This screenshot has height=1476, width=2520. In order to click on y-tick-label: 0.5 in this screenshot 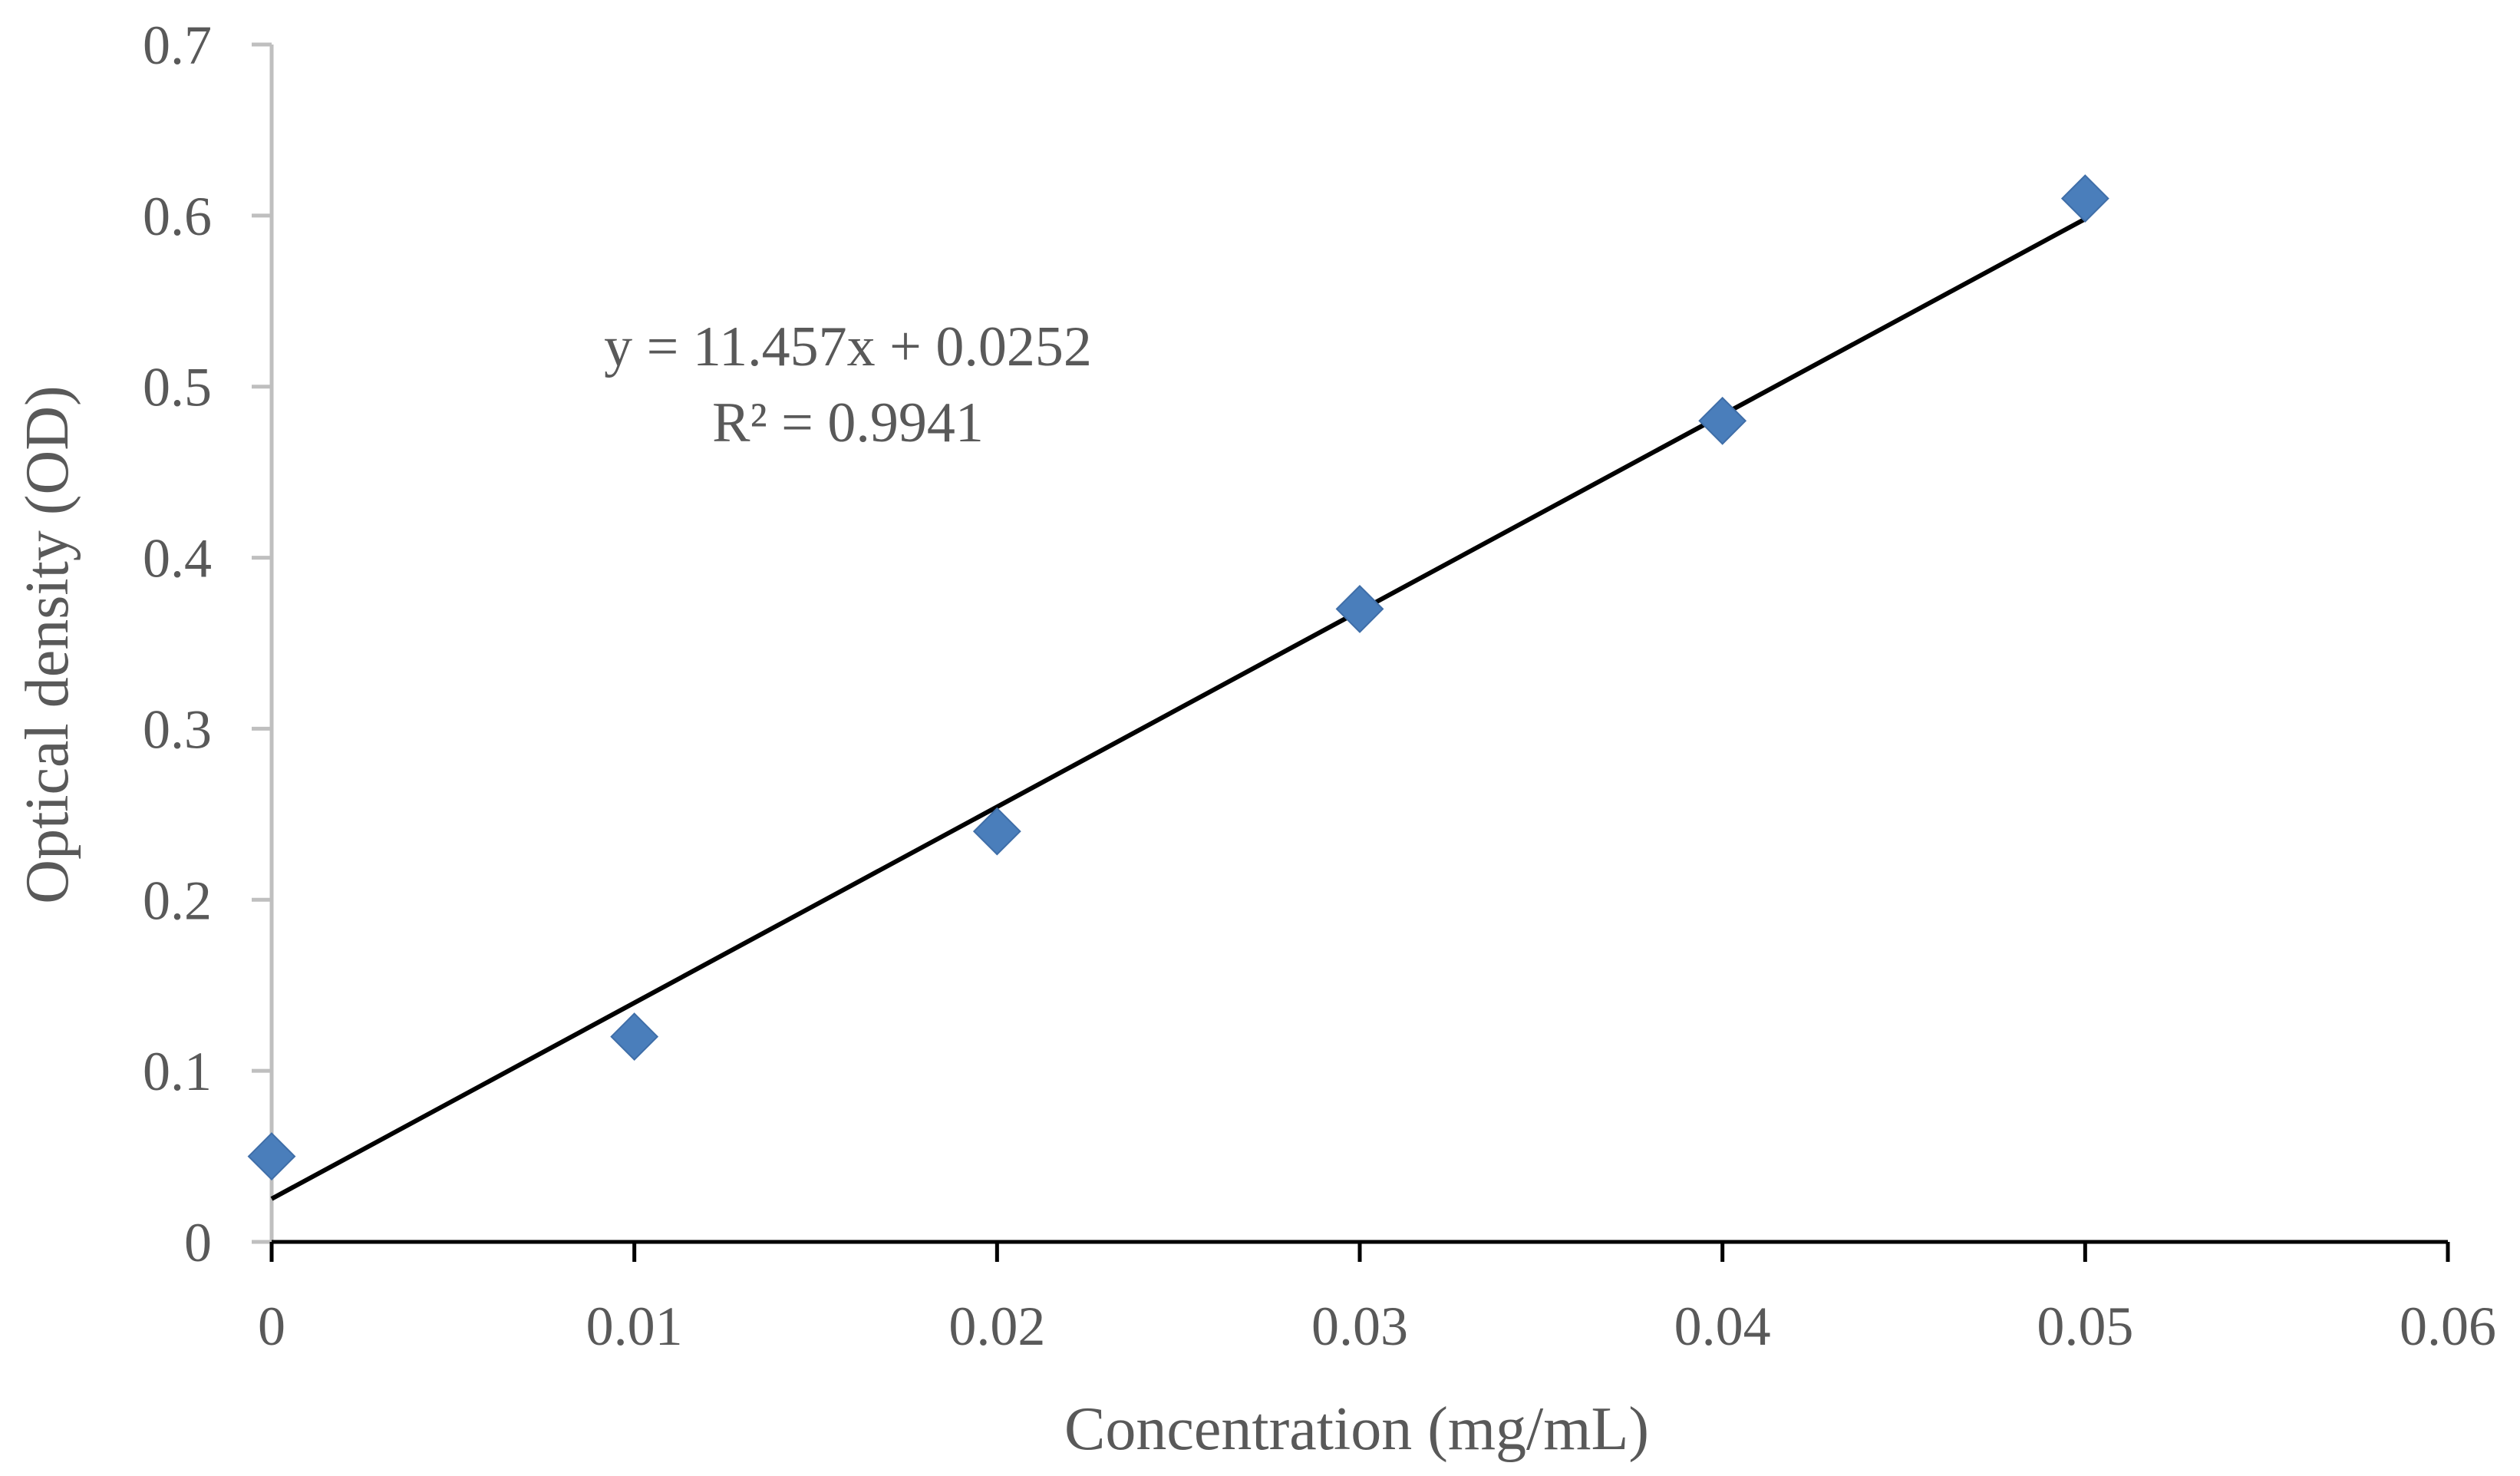, I will do `click(177, 387)`.